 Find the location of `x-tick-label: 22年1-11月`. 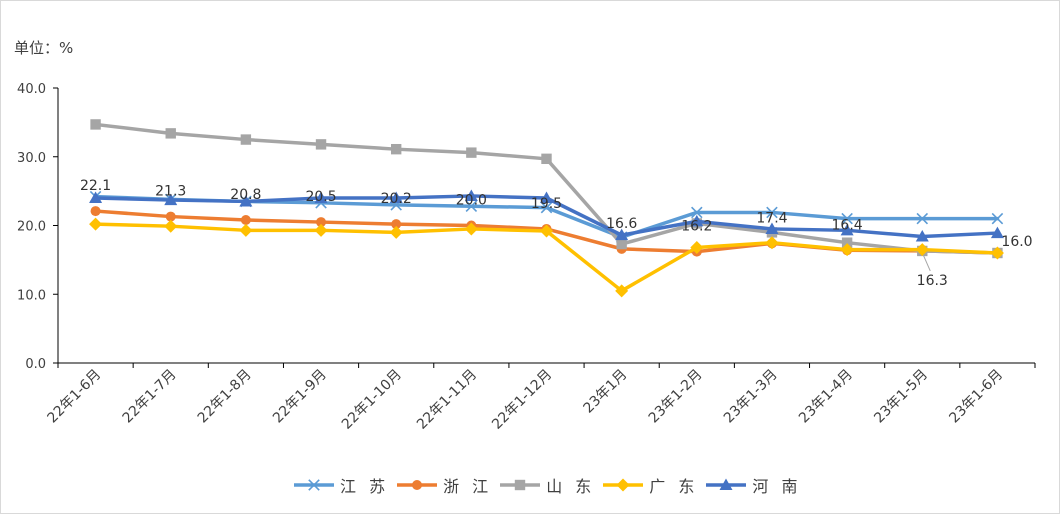

x-tick-label: 22年1-11月 is located at coordinates (447, 400).